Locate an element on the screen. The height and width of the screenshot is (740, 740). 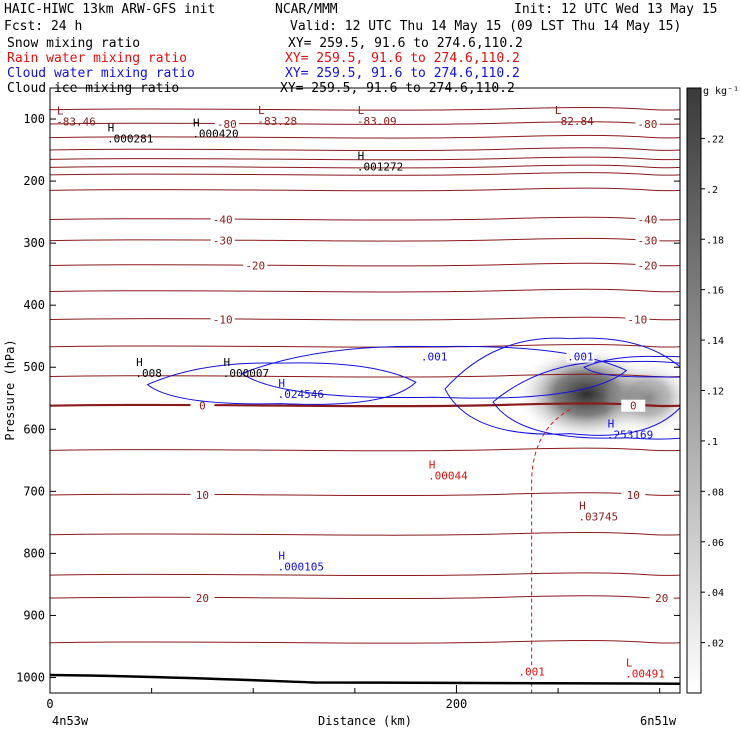
colorbar: g kg⁻¹ .02 .04 .06 .08 .1 .12 .14 .16 .18 .2 .22 is located at coordinates (712, 390).